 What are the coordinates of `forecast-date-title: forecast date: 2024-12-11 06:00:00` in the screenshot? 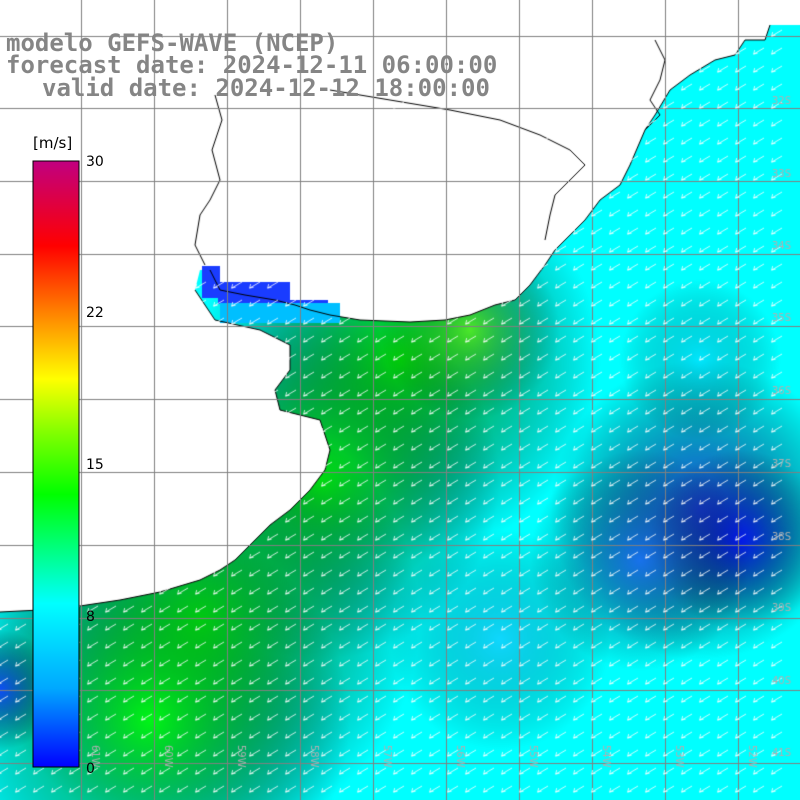 It's located at (252, 65).